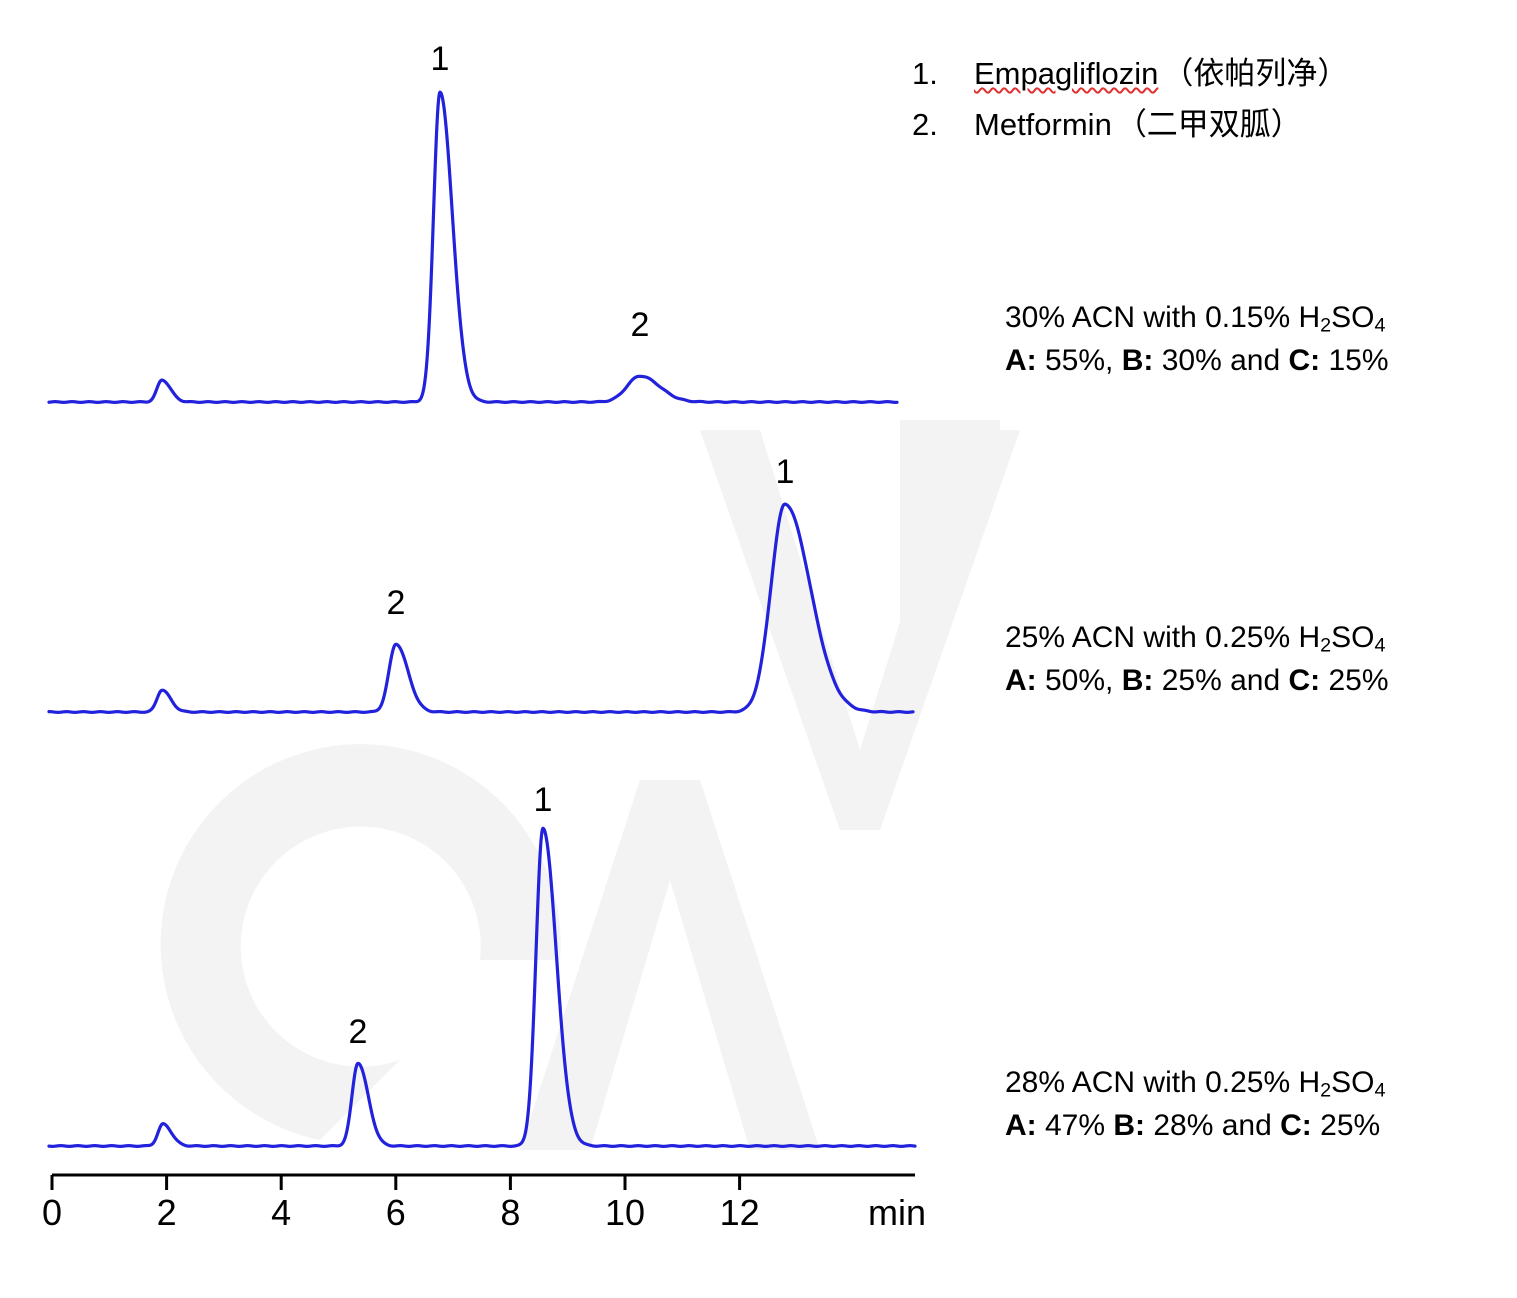  What do you see at coordinates (1193, 1125) in the screenshot?
I see `annotation-composition: A: 47% B: 28% and C: 25%` at bounding box center [1193, 1125].